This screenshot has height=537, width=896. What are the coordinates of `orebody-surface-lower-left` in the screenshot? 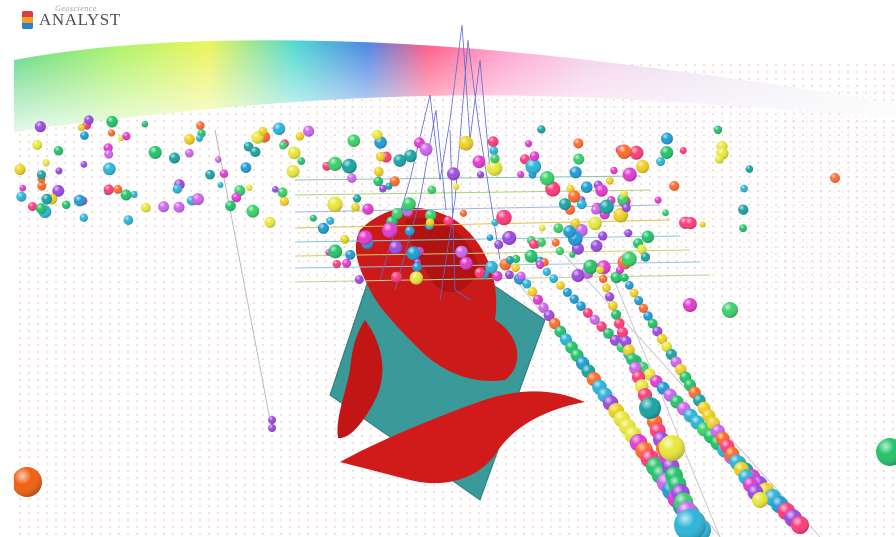 It's located at (360, 379).